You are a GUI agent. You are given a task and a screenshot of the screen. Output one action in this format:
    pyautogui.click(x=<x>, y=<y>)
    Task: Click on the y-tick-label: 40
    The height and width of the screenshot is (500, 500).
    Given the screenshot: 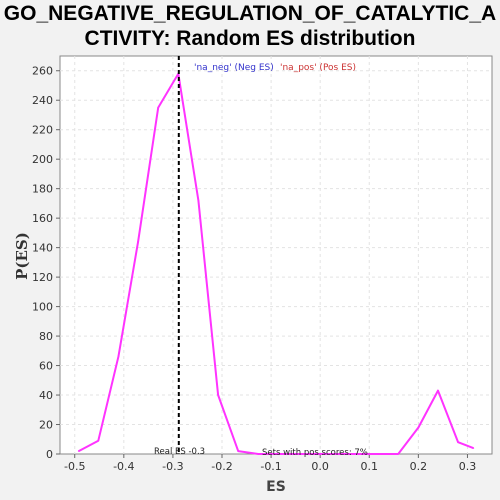 What is the action you would take?
    pyautogui.click(x=46, y=395)
    